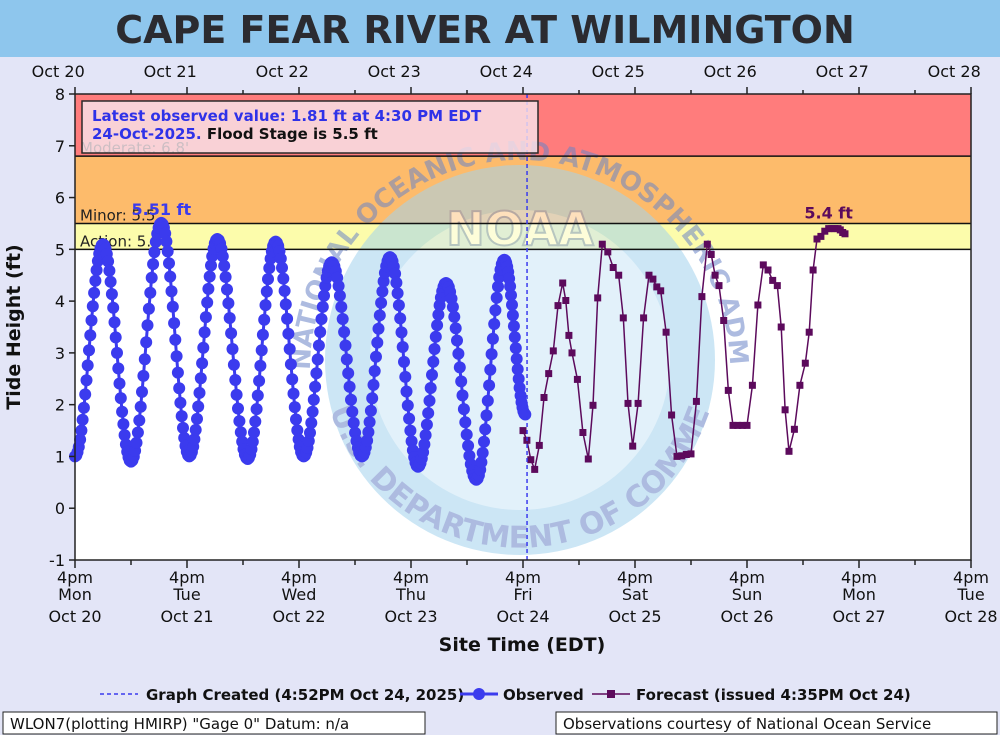  What do you see at coordinates (410, 616) in the screenshot?
I see `bottom-tick-date: Oct 23` at bounding box center [410, 616].